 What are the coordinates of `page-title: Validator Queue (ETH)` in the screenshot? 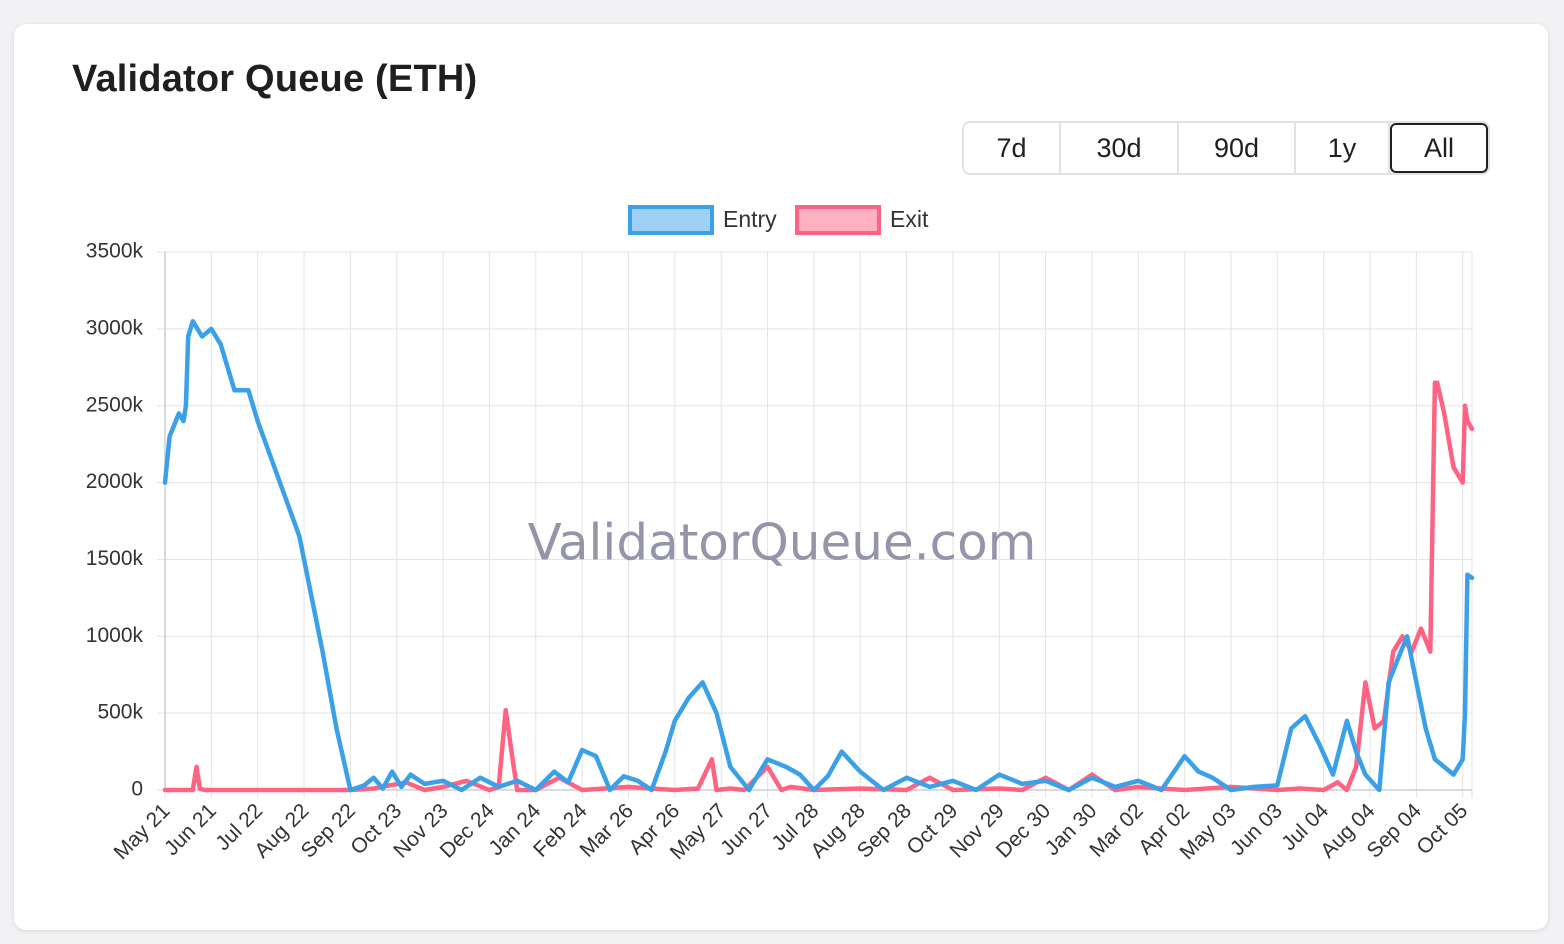 It's located at (275, 79).